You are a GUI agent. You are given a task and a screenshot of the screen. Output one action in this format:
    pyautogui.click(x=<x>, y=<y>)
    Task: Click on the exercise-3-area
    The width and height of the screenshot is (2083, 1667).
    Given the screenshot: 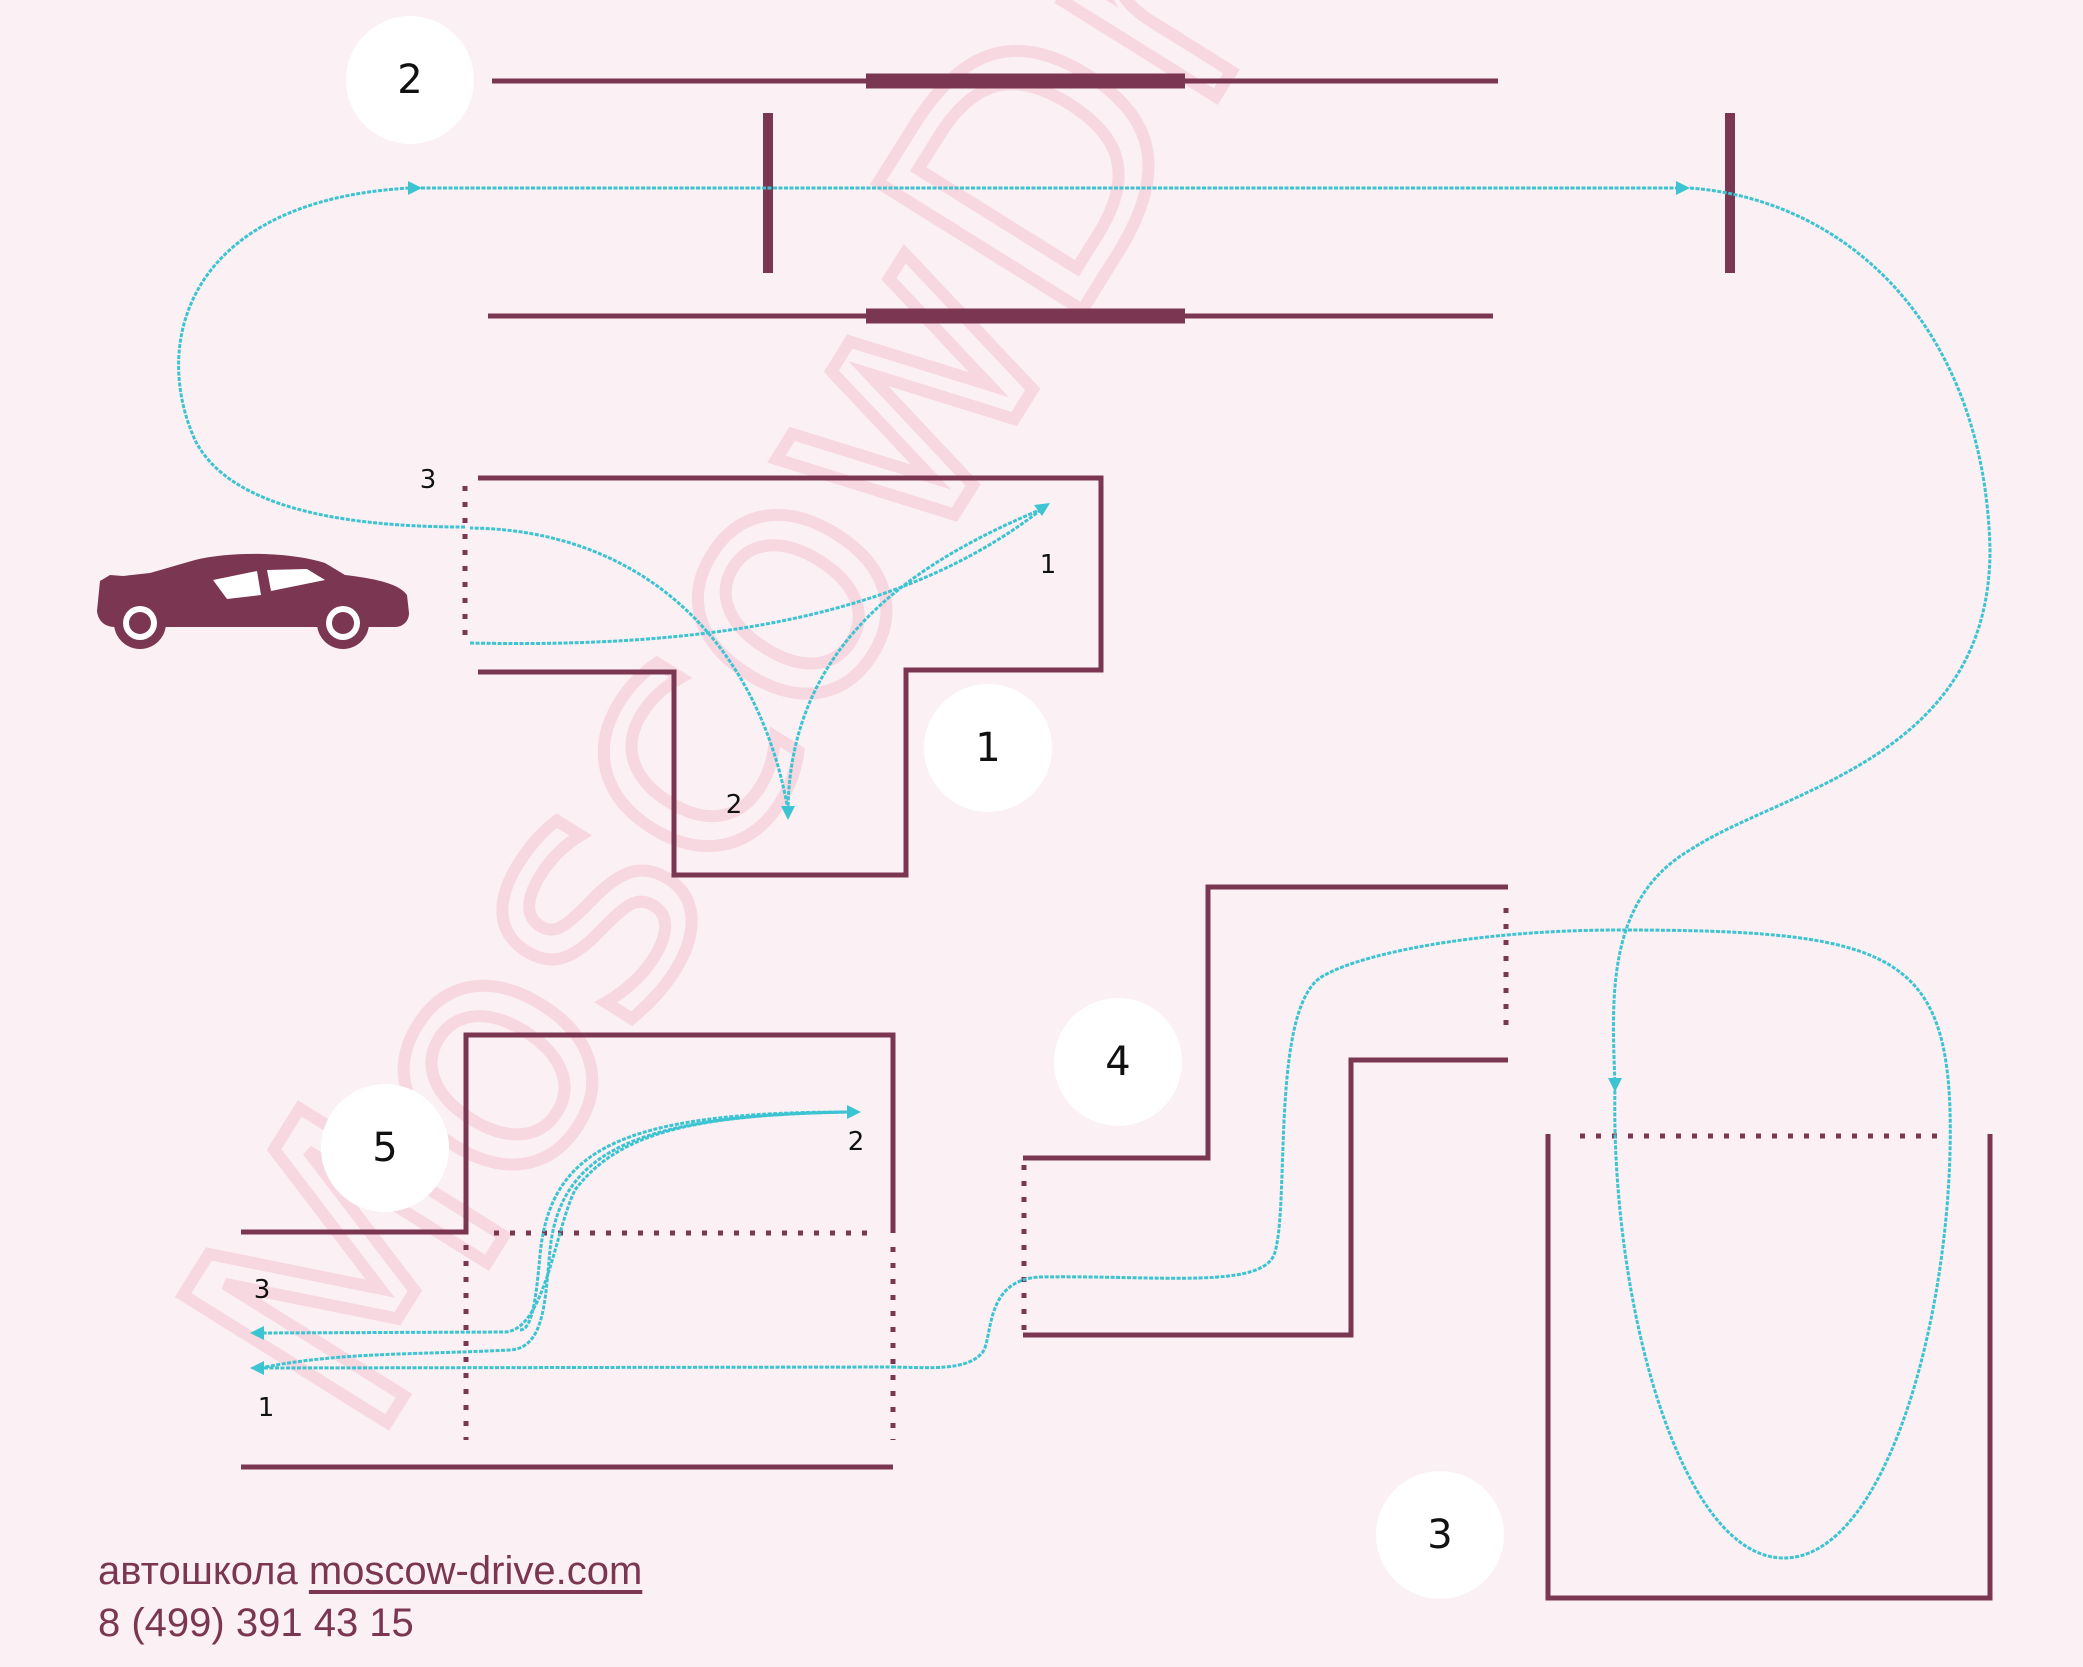 What is the action you would take?
    pyautogui.click(x=1769, y=1367)
    